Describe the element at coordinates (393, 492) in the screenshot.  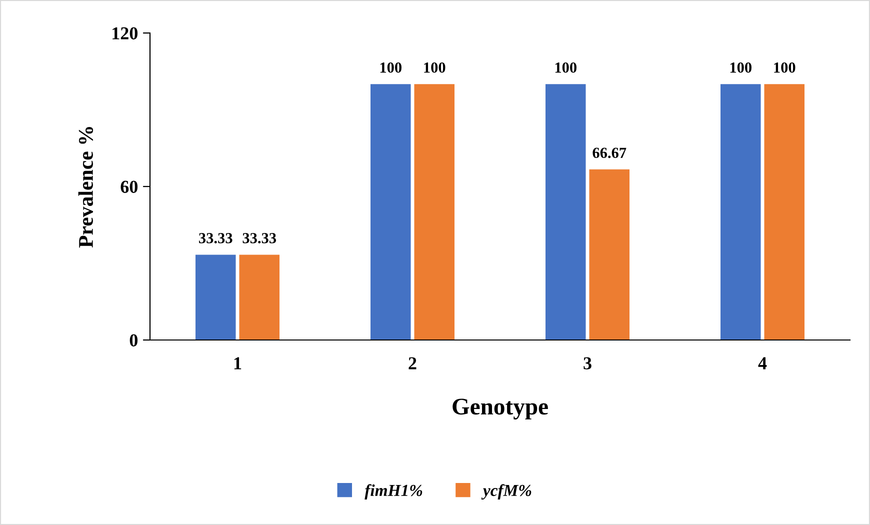
I see `legend-label: fimH1%` at that location.